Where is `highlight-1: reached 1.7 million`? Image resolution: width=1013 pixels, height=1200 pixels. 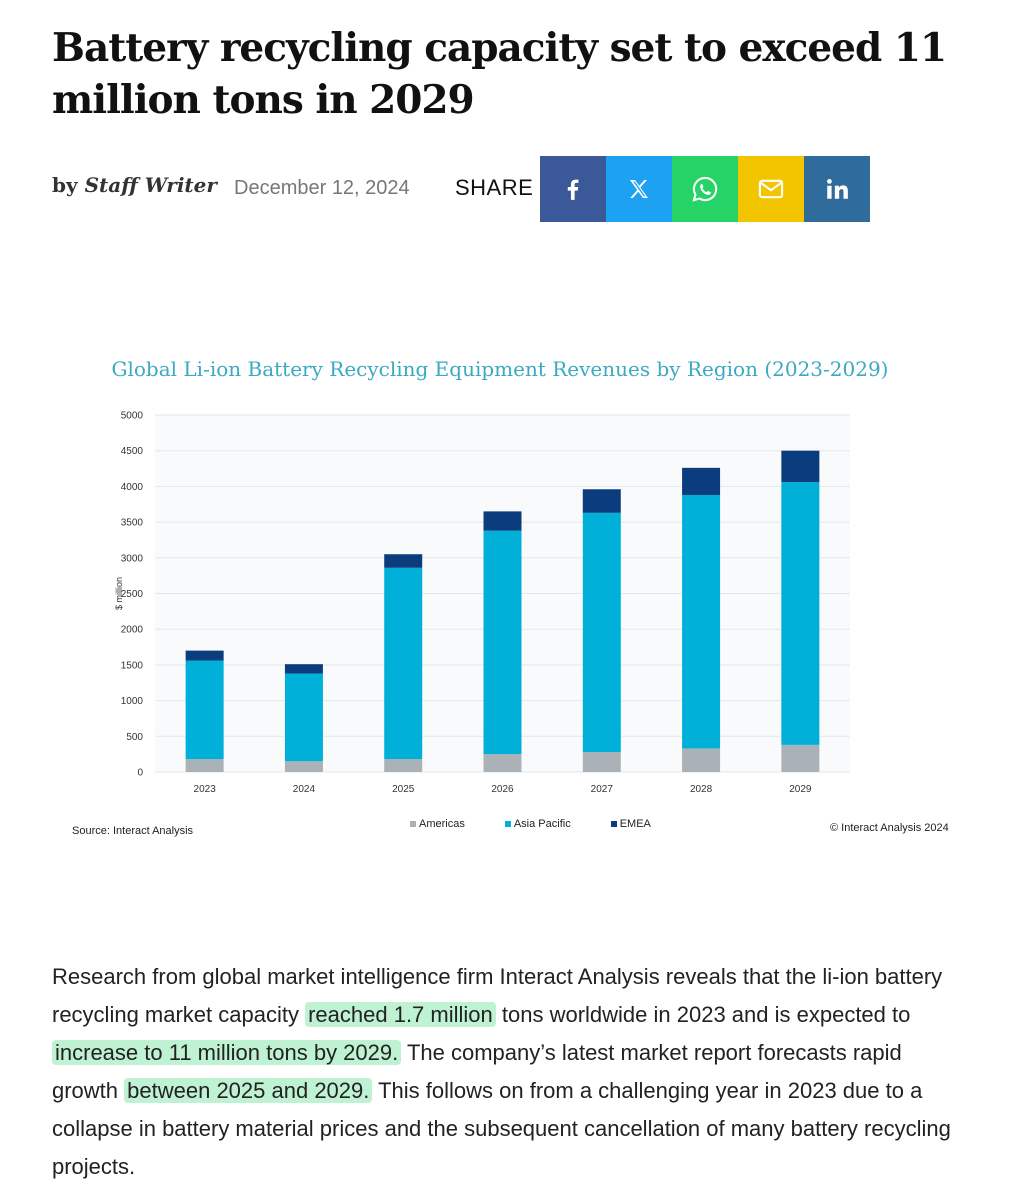
highlight-1: reached 1.7 million is located at coordinates (400, 1014).